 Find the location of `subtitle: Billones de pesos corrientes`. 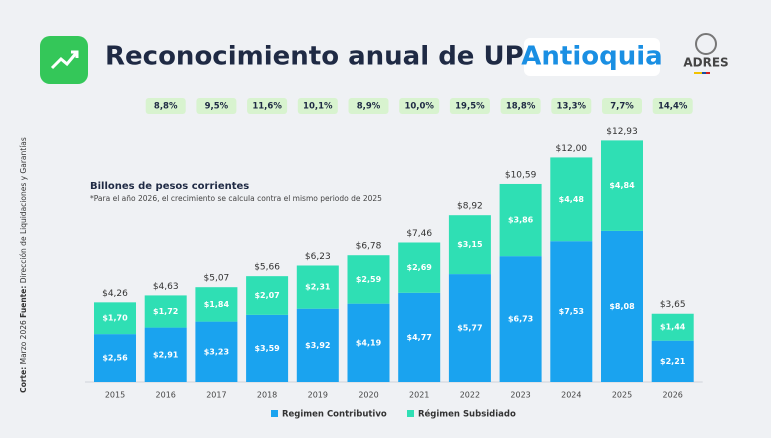

subtitle: Billones de pesos corrientes is located at coordinates (169, 186).